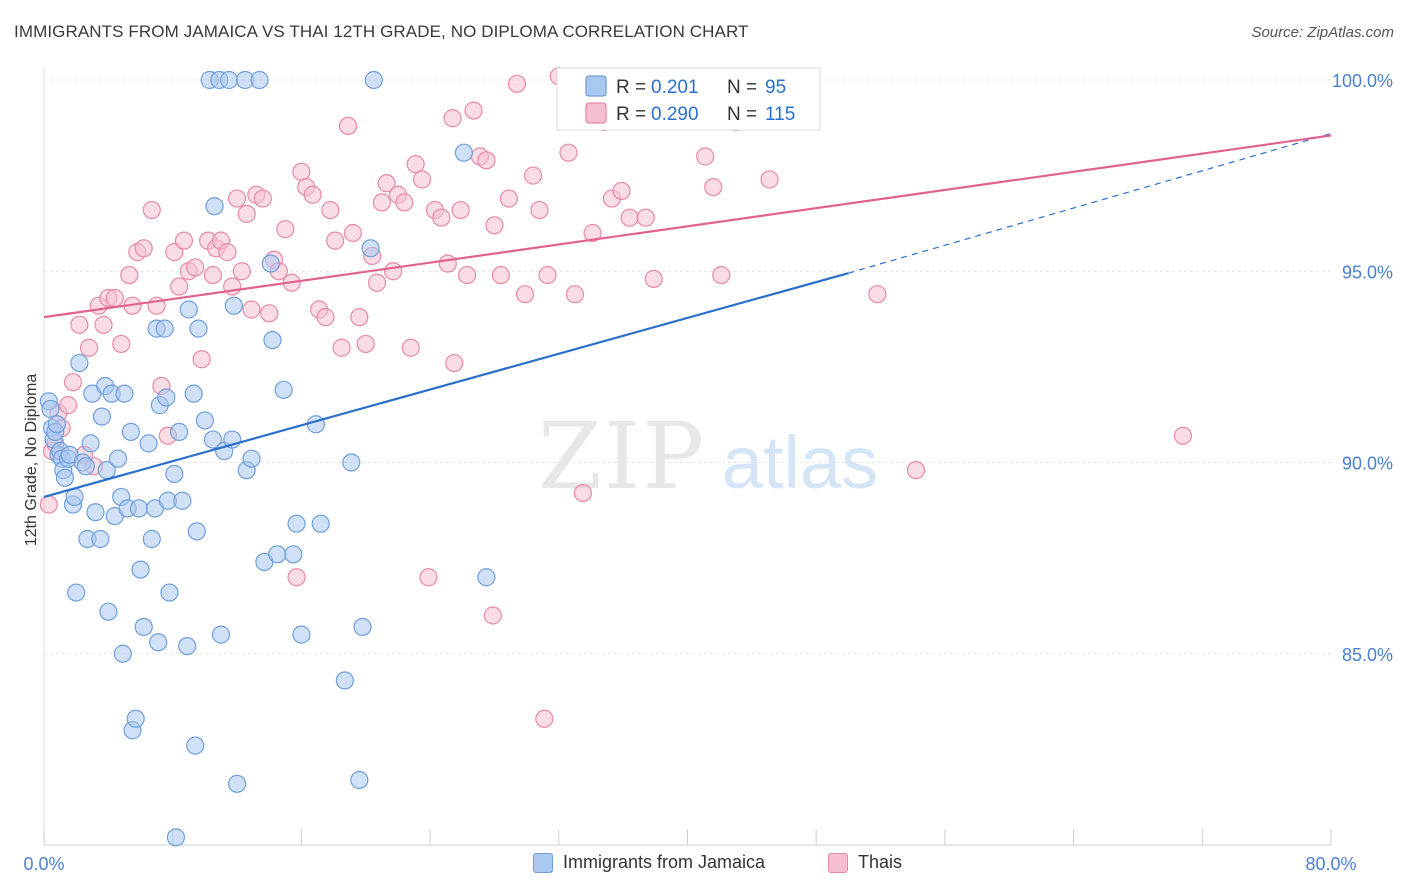 Image resolution: width=1406 pixels, height=892 pixels. What do you see at coordinates (703, 865) in the screenshot?
I see `bottom-legend: Immigrants from Jamaica Thais` at bounding box center [703, 865].